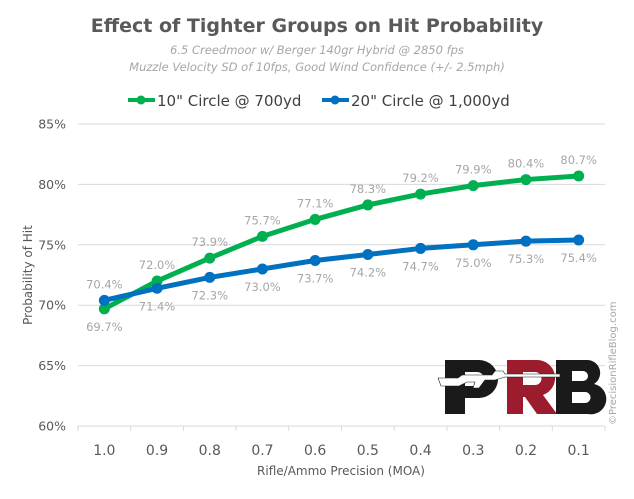 The height and width of the screenshot is (499, 634). I want to click on data-label: 75.7%, so click(262, 220).